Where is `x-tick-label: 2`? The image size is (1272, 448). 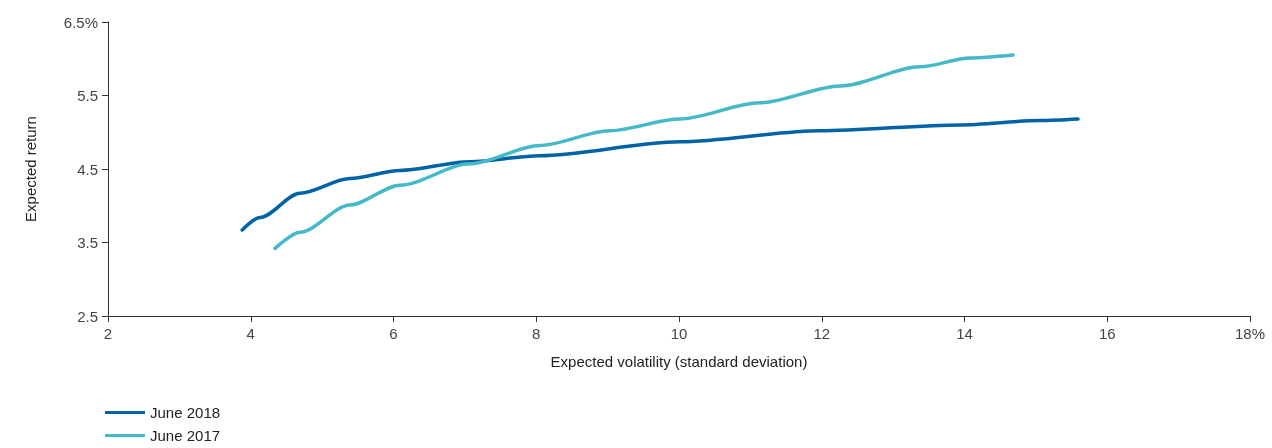
x-tick-label: 2 is located at coordinates (108, 333).